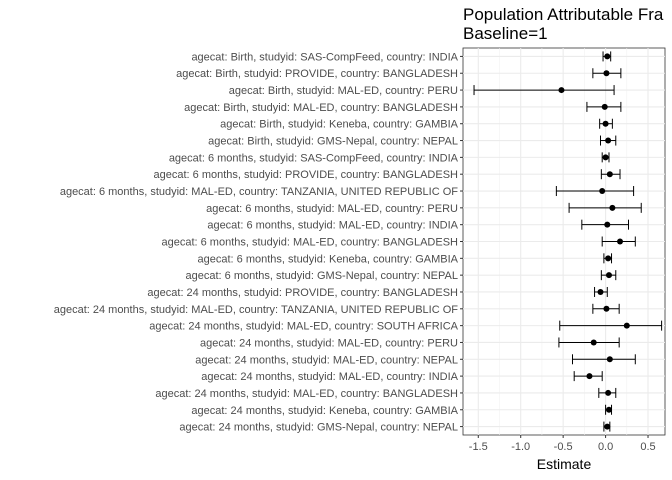 The image size is (672, 480). I want to click on x-tick-label: -0.5, so click(563, 447).